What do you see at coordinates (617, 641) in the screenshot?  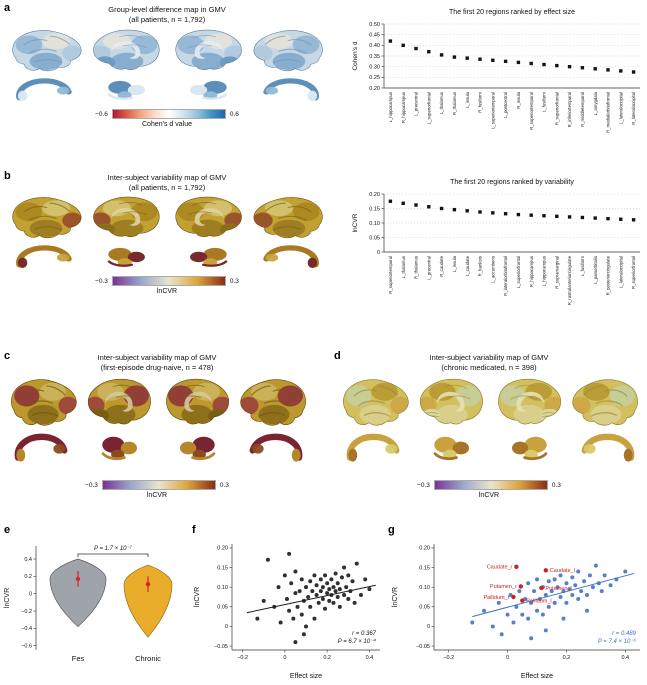 I see `svg-text: P = 7.4 × 10⁻⁶` at bounding box center [617, 641].